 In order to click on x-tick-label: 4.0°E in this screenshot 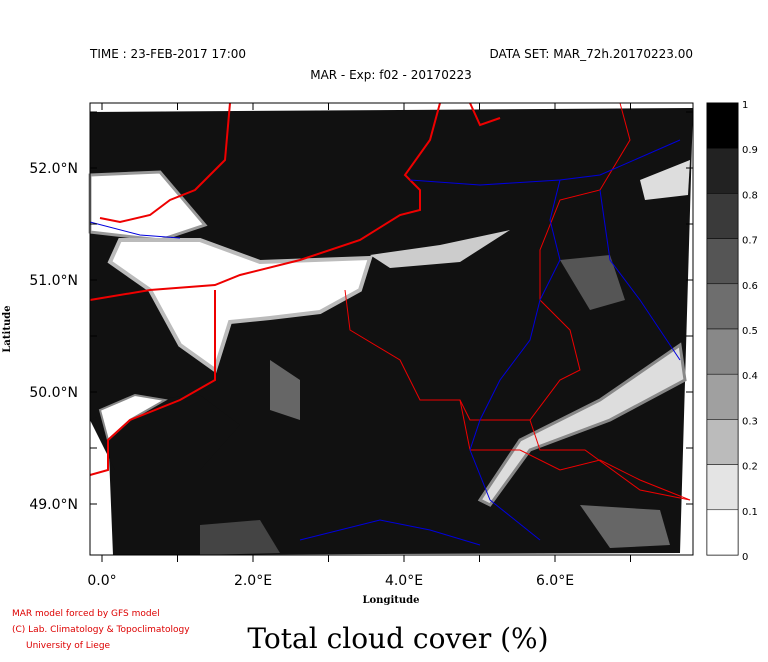, I will do `click(404, 581)`.